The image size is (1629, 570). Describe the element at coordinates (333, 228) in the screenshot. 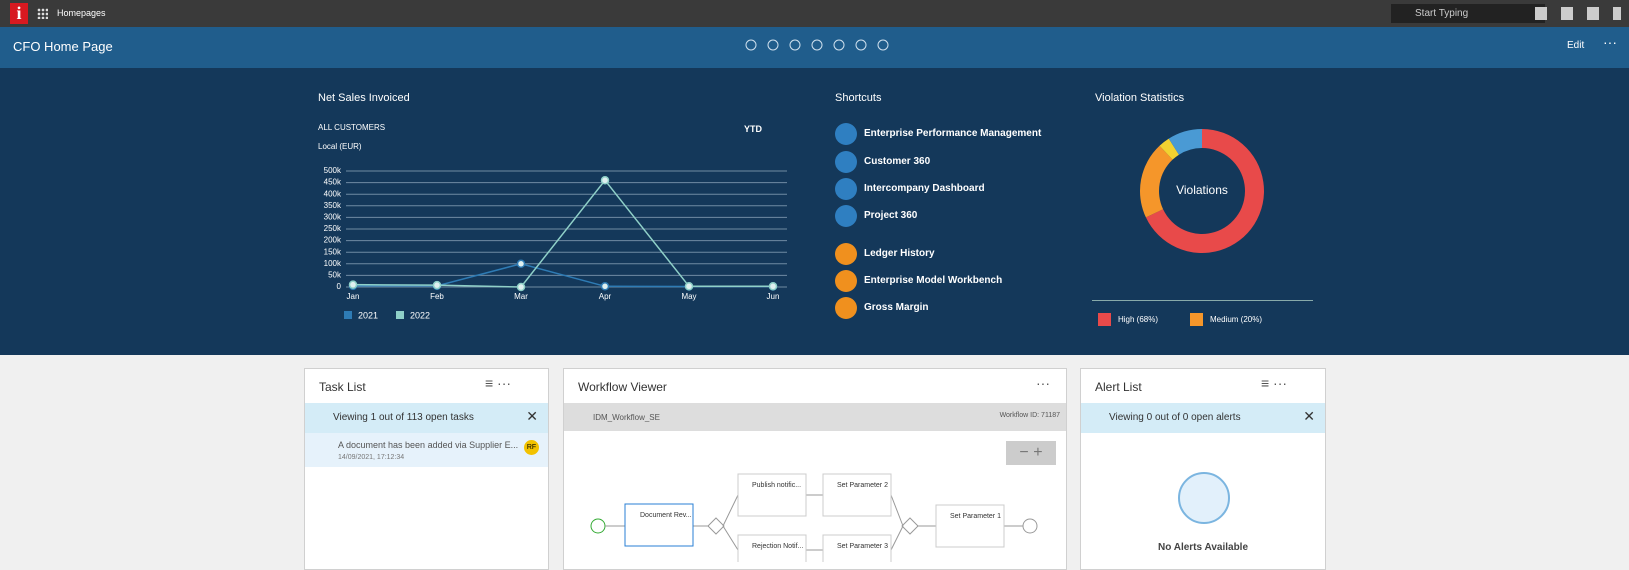

I see `y-tick-label: 250k` at that location.